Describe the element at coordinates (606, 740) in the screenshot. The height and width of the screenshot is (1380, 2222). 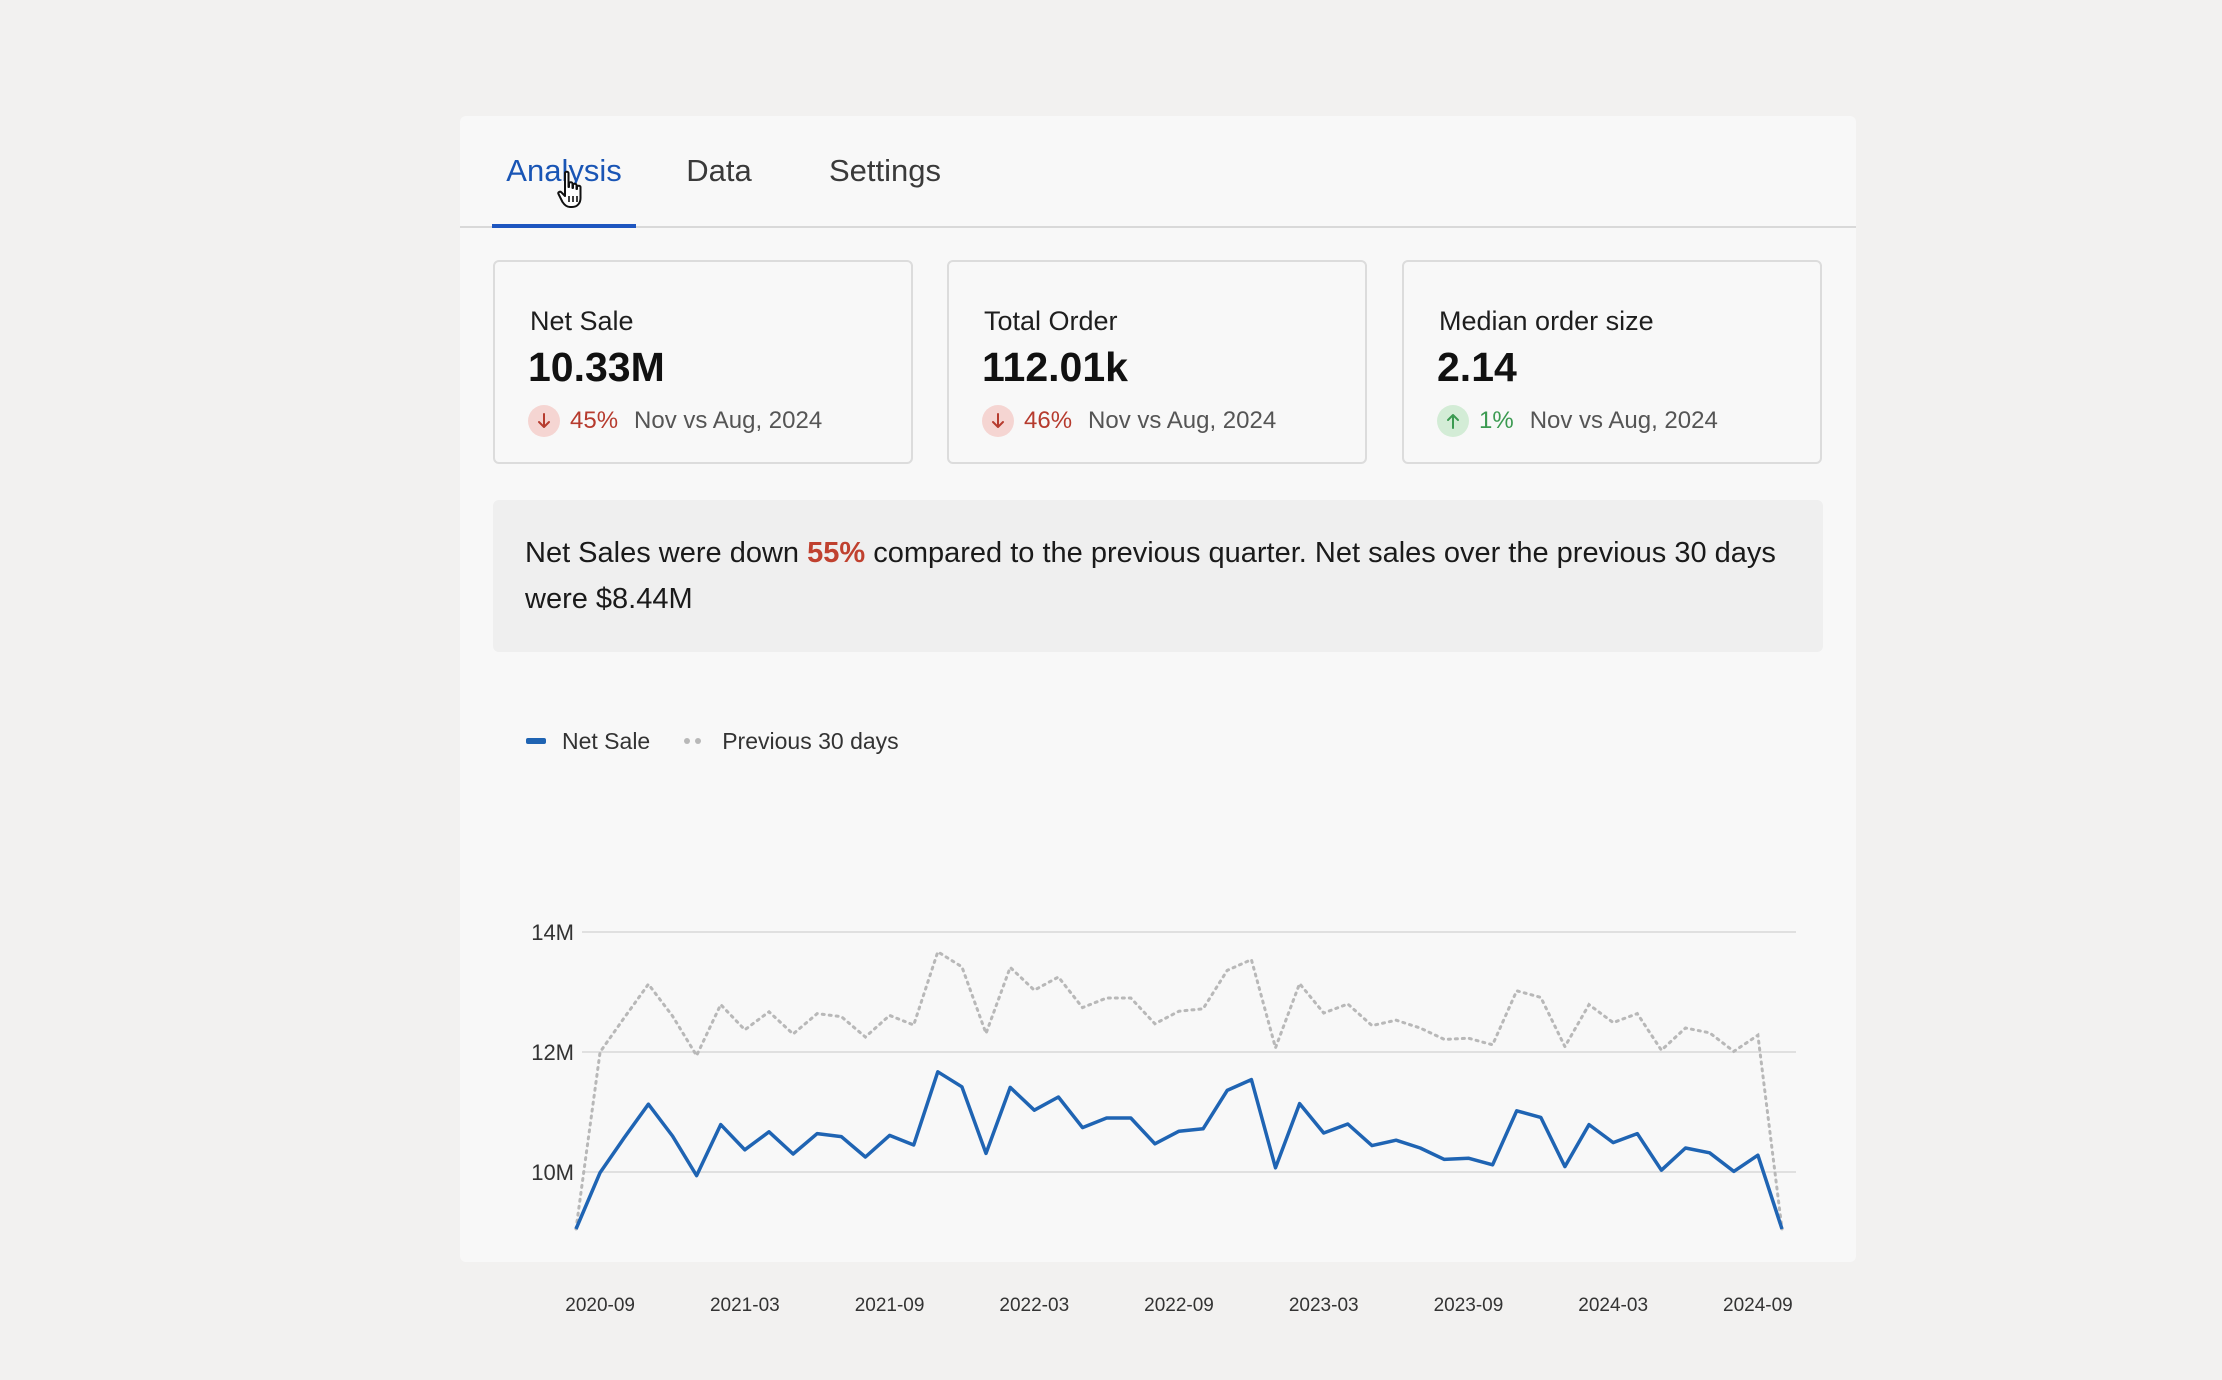
I see `legend-label: Net Sale` at that location.